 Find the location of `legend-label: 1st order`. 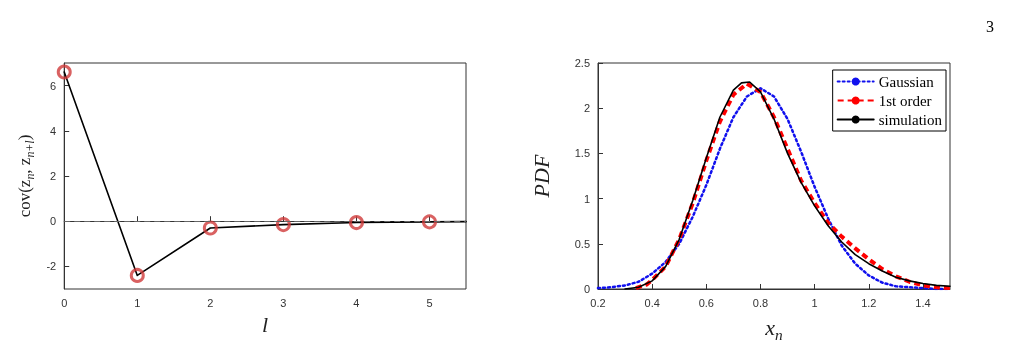

legend-label: 1st order is located at coordinates (905, 100).